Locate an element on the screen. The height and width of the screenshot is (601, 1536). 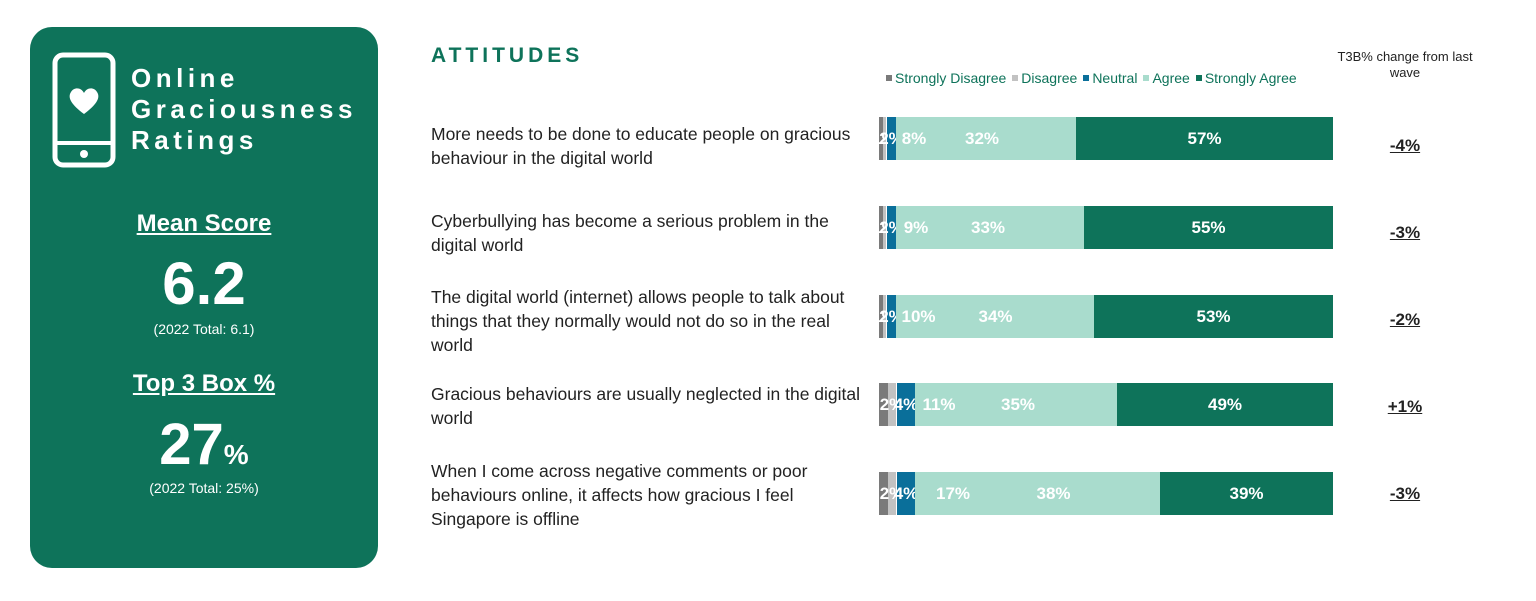
legend-label: Agree is located at coordinates (1171, 78).